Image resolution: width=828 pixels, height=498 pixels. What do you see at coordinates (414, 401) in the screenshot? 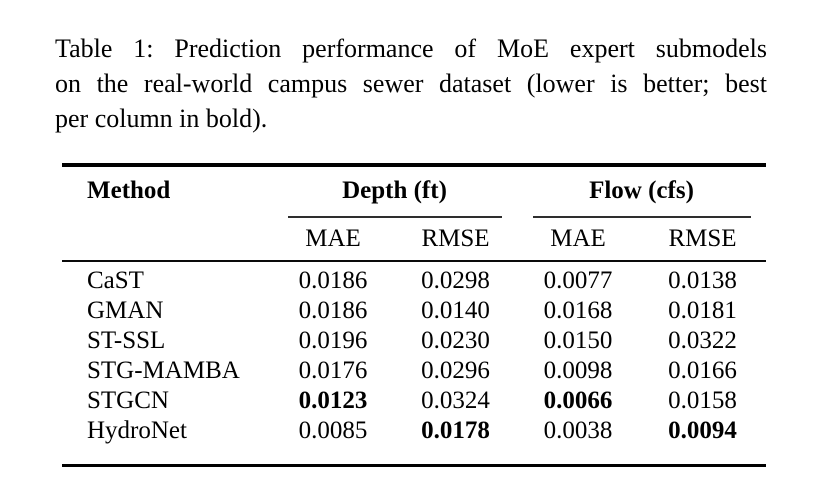
I see `table-row: STGCN 0.0123 0.0324 0.0066 0.0158` at bounding box center [414, 401].